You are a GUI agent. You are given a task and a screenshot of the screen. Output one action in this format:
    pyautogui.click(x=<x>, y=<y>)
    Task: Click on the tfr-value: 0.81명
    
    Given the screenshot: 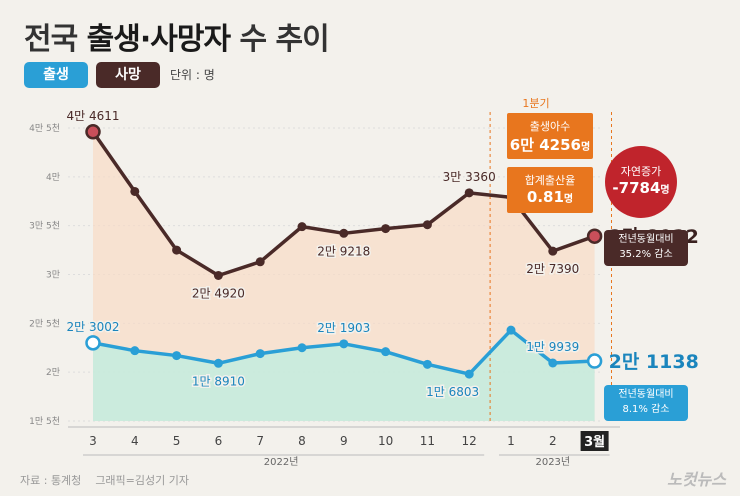 What is the action you would take?
    pyautogui.click(x=550, y=197)
    